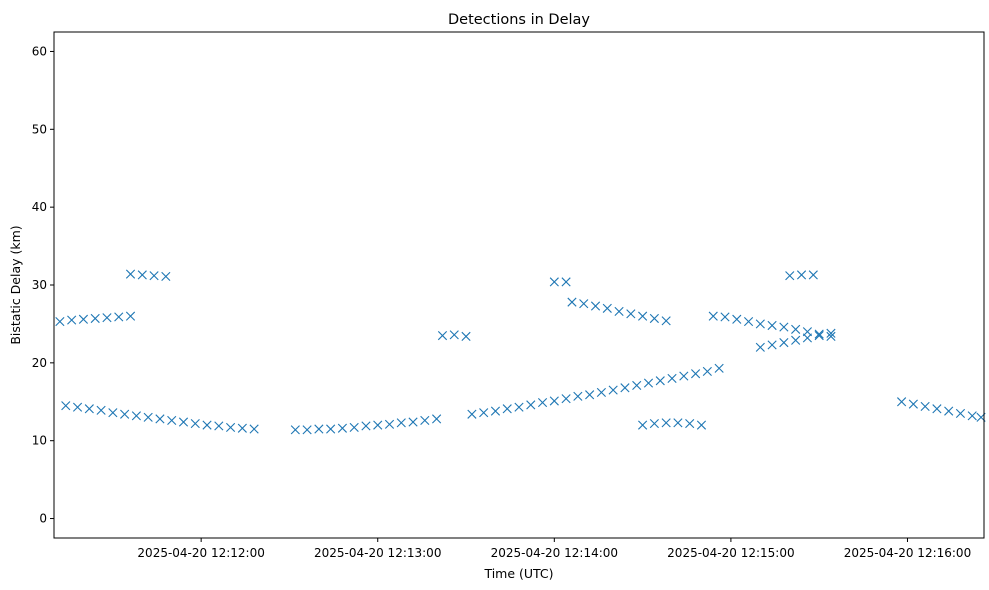 The width and height of the screenshot is (989, 590). I want to click on y-tick-label: 0, so click(43, 519).